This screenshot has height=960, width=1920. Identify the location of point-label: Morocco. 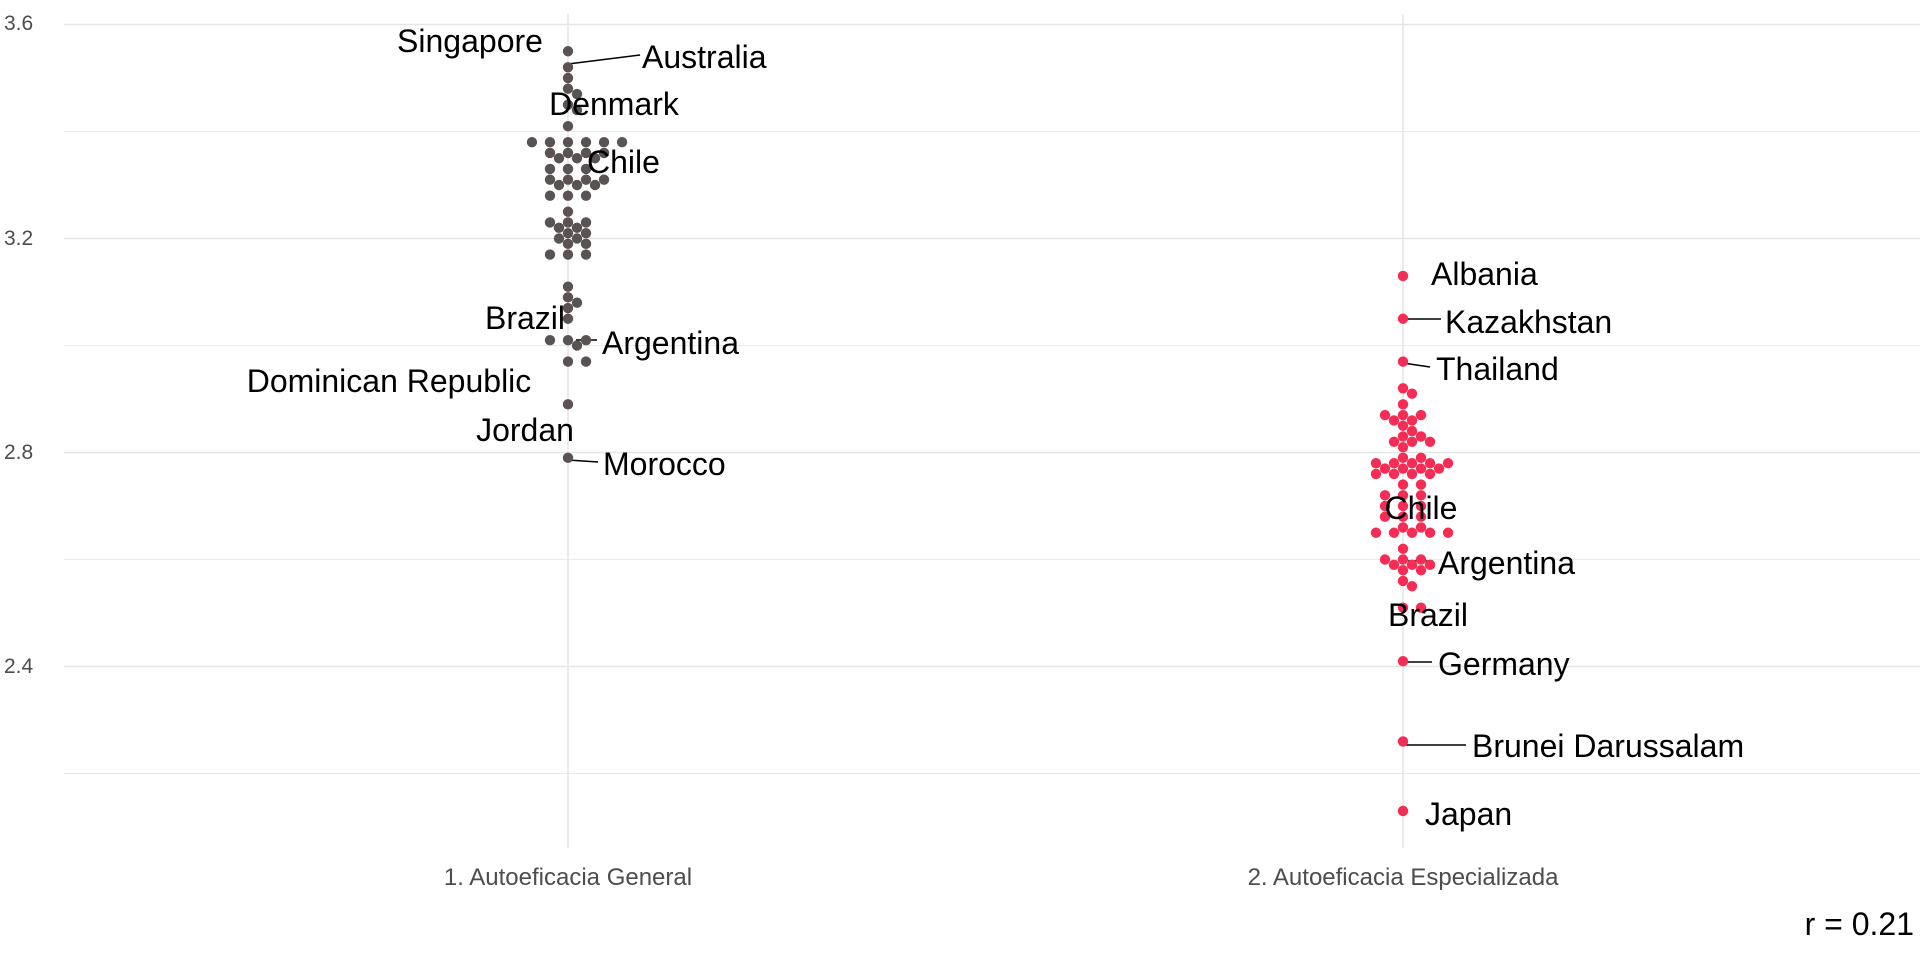
(664, 464).